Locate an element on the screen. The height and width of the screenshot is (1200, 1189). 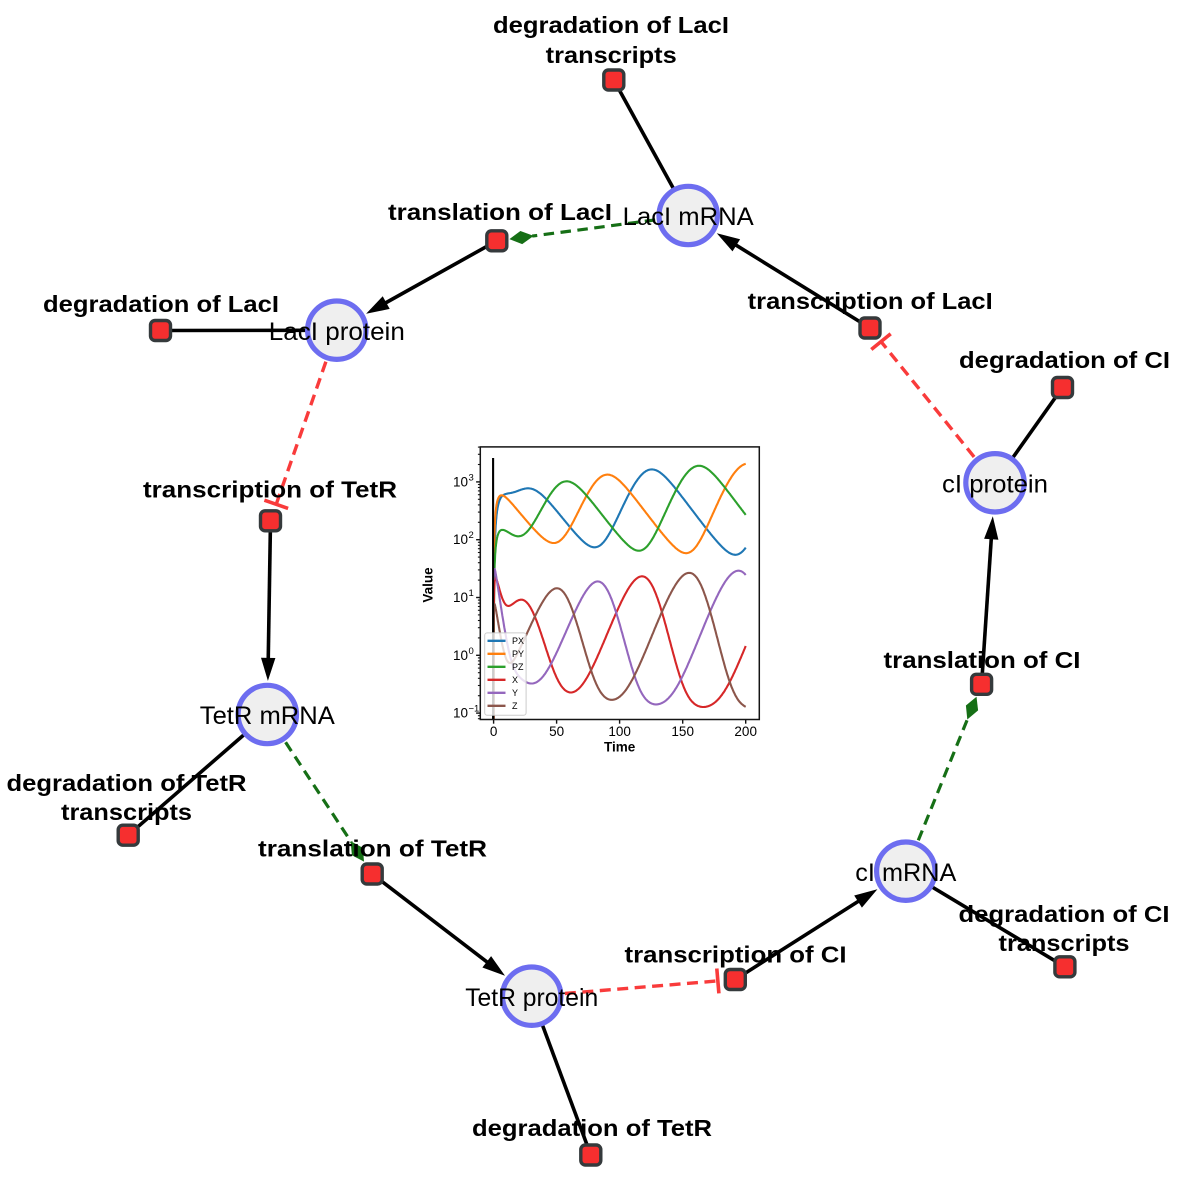
svg-text: −1 is located at coordinates (474, 709).